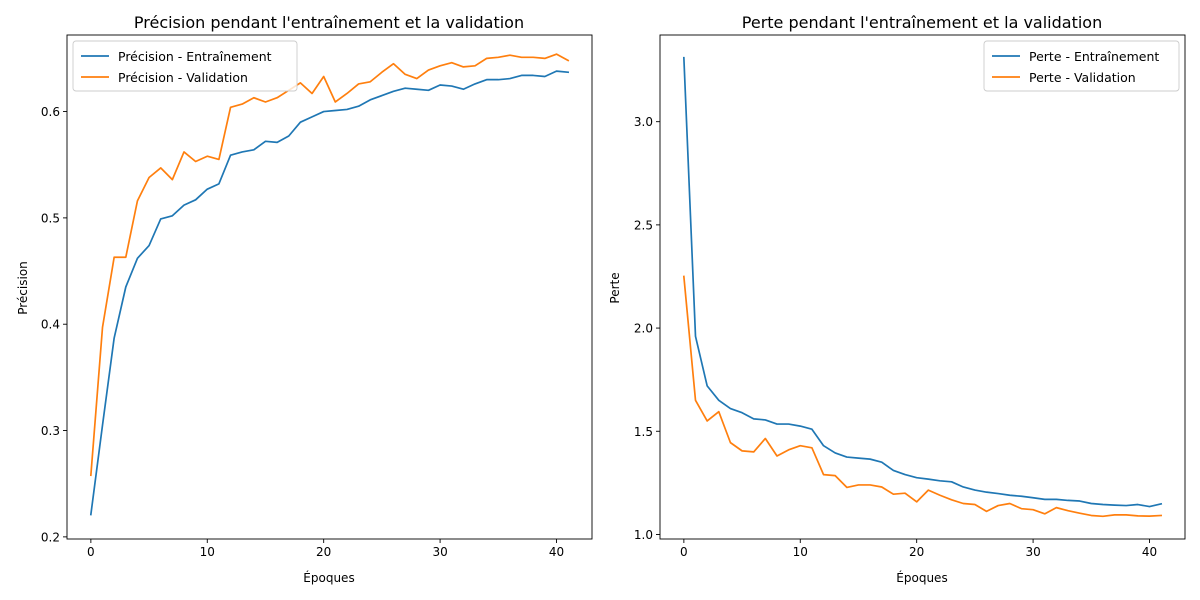 Image resolution: width=1200 pixels, height=600 pixels. What do you see at coordinates (643, 122) in the screenshot?
I see `y-tick-label: 3.0` at bounding box center [643, 122].